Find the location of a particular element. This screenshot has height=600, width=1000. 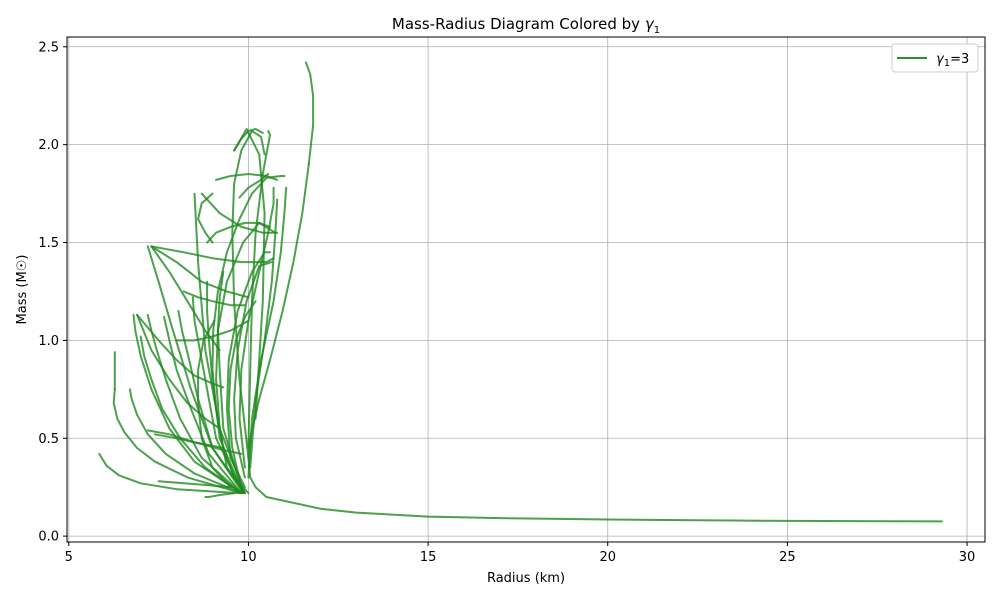

y-tick-label: 0.0 is located at coordinates (48, 537).